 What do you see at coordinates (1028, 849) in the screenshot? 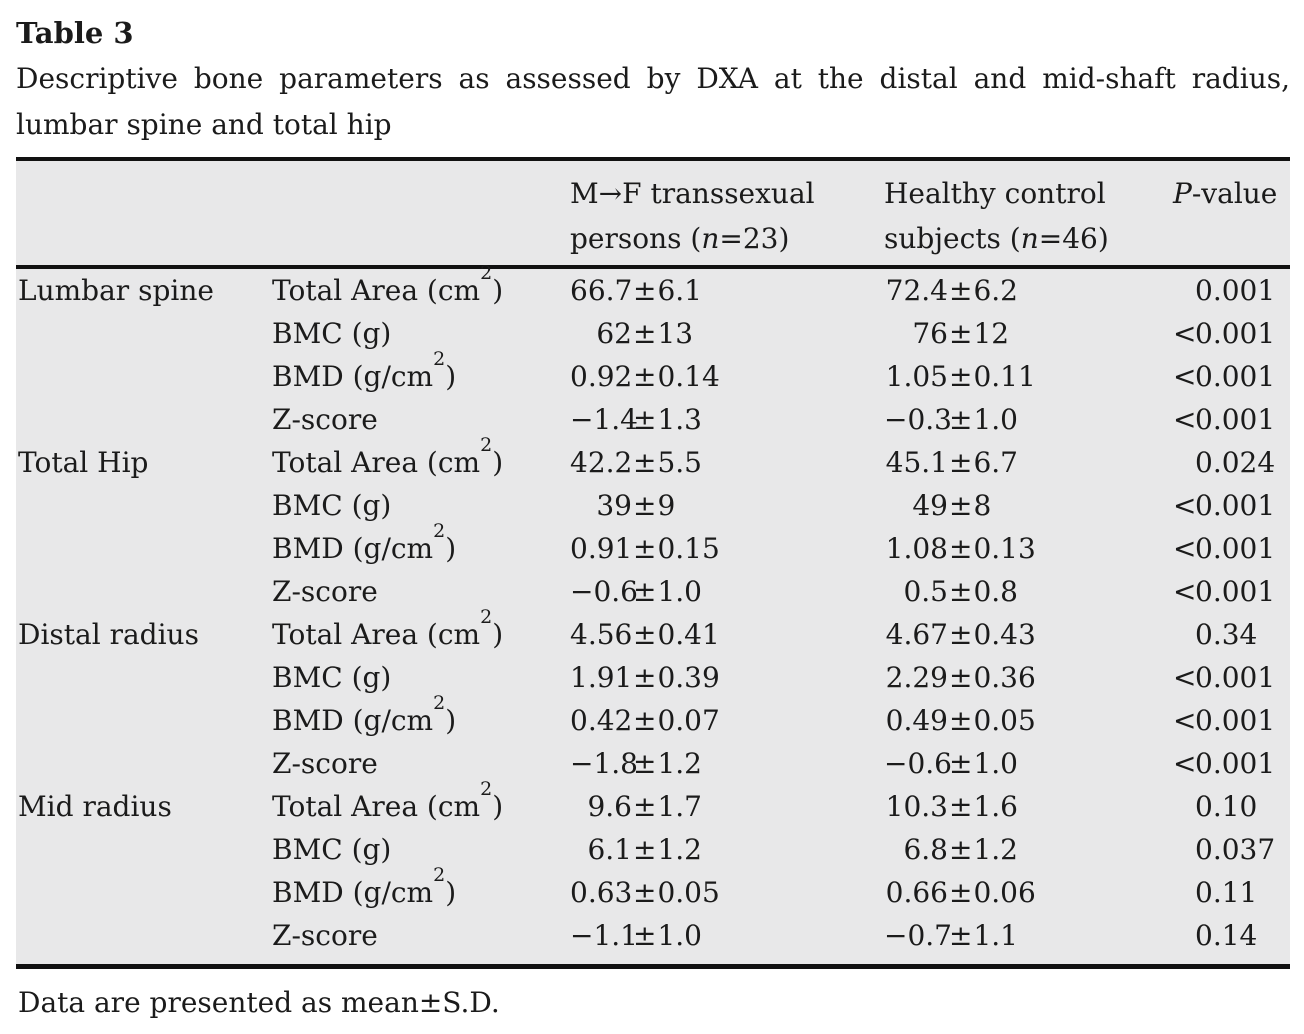
I see `hc-value-cell: 6.8 ±1.2` at bounding box center [1028, 849].